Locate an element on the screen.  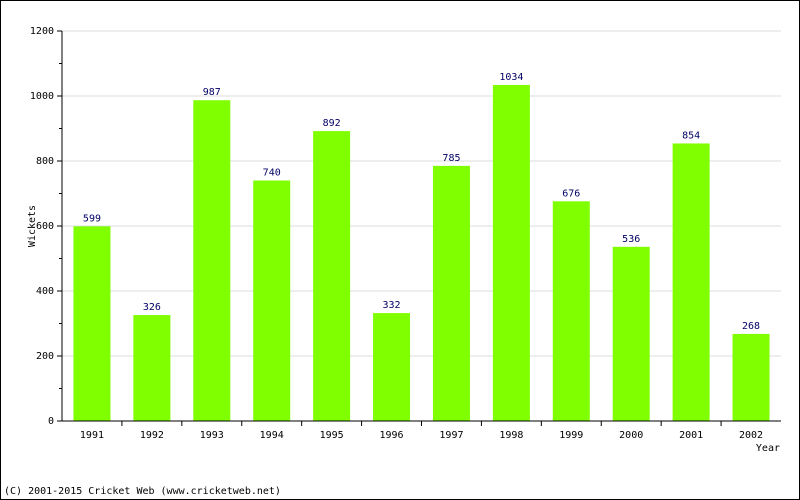
data-label: 892 is located at coordinates (332, 123).